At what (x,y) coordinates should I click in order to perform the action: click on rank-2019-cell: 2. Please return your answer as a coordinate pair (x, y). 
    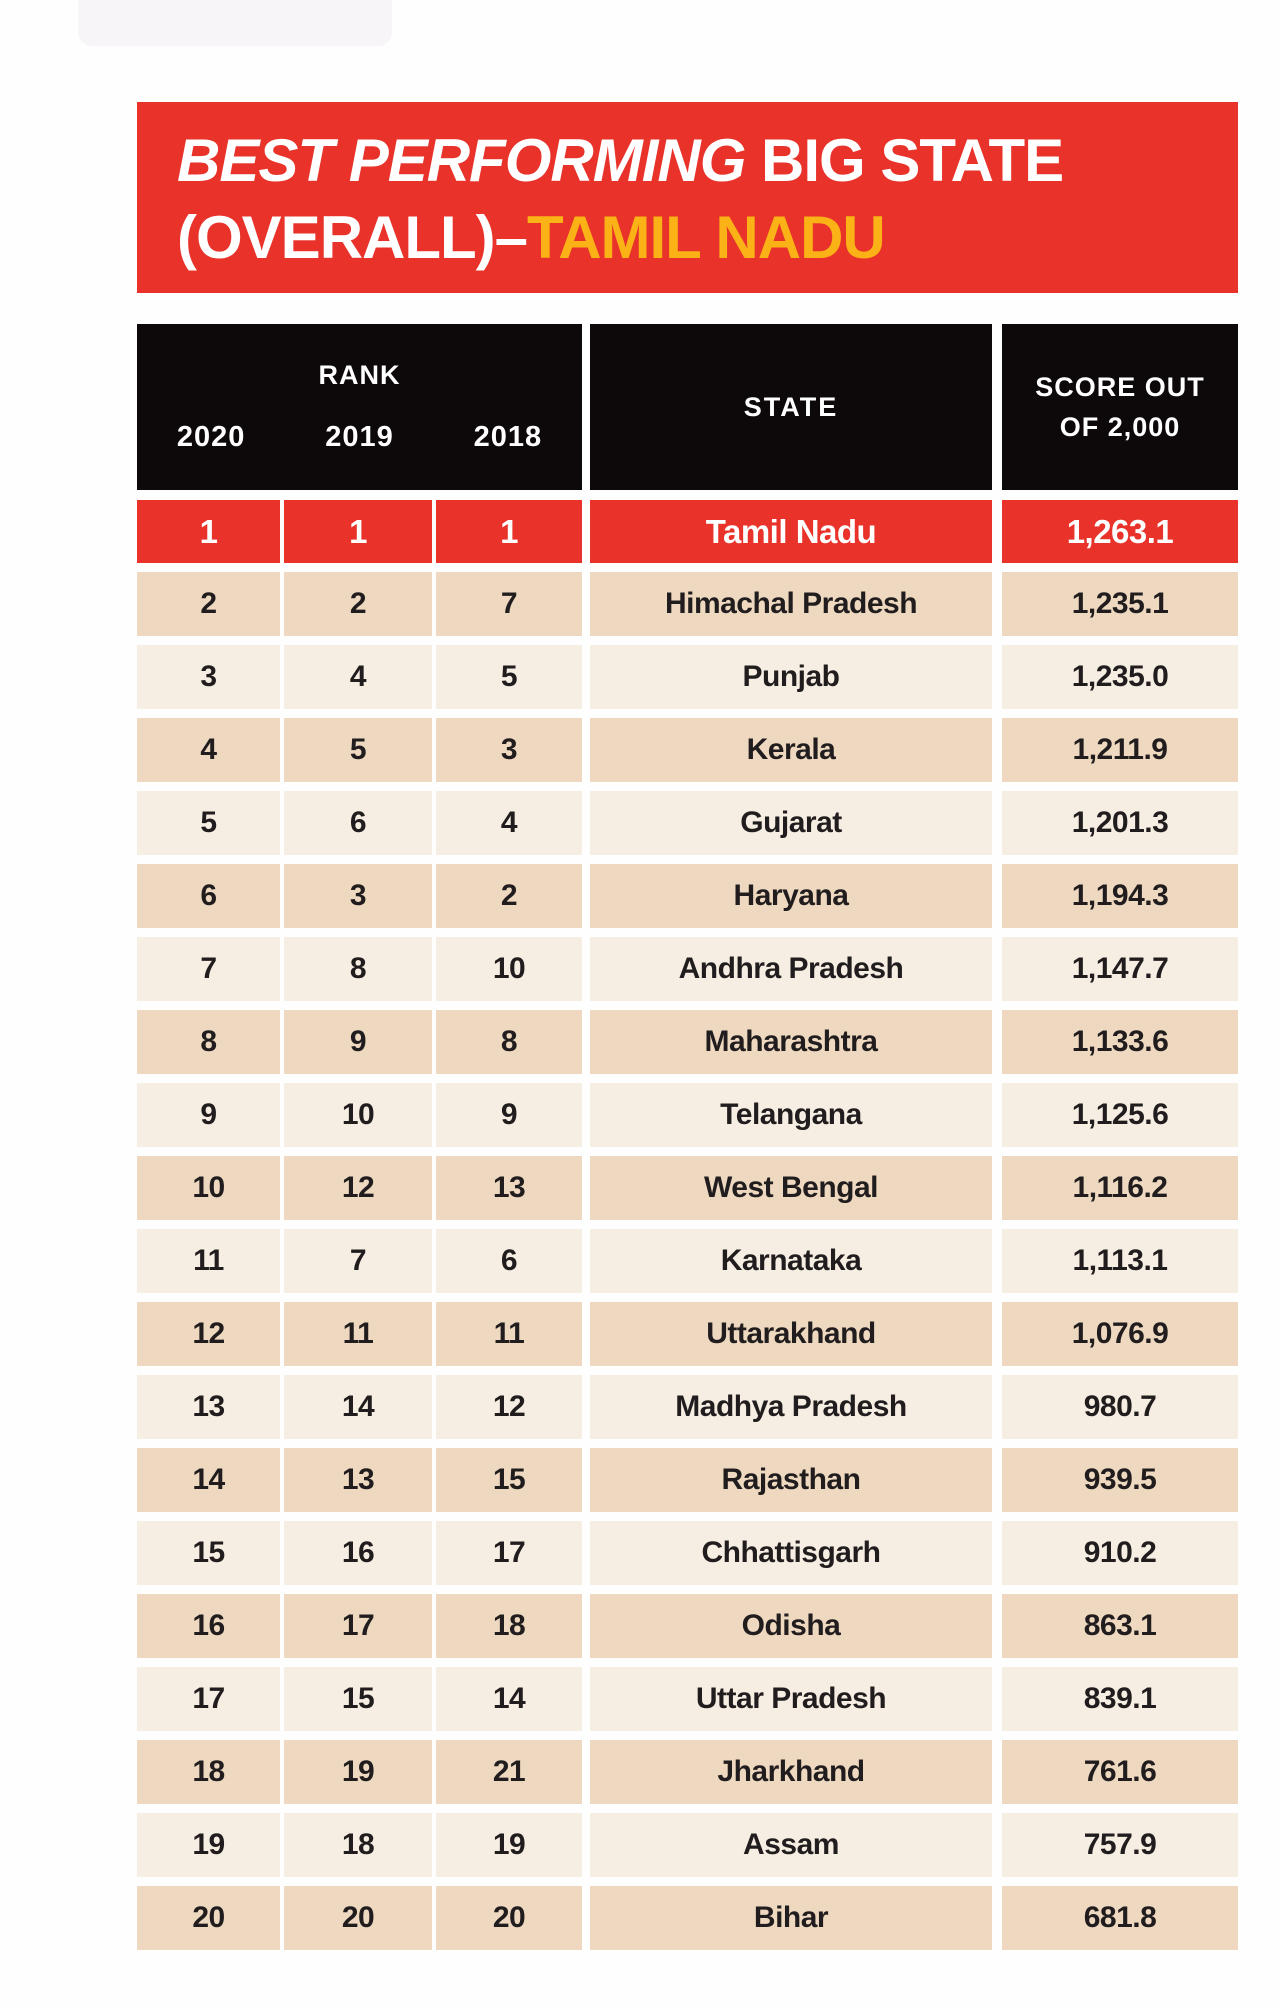
    Looking at the image, I should click on (358, 604).